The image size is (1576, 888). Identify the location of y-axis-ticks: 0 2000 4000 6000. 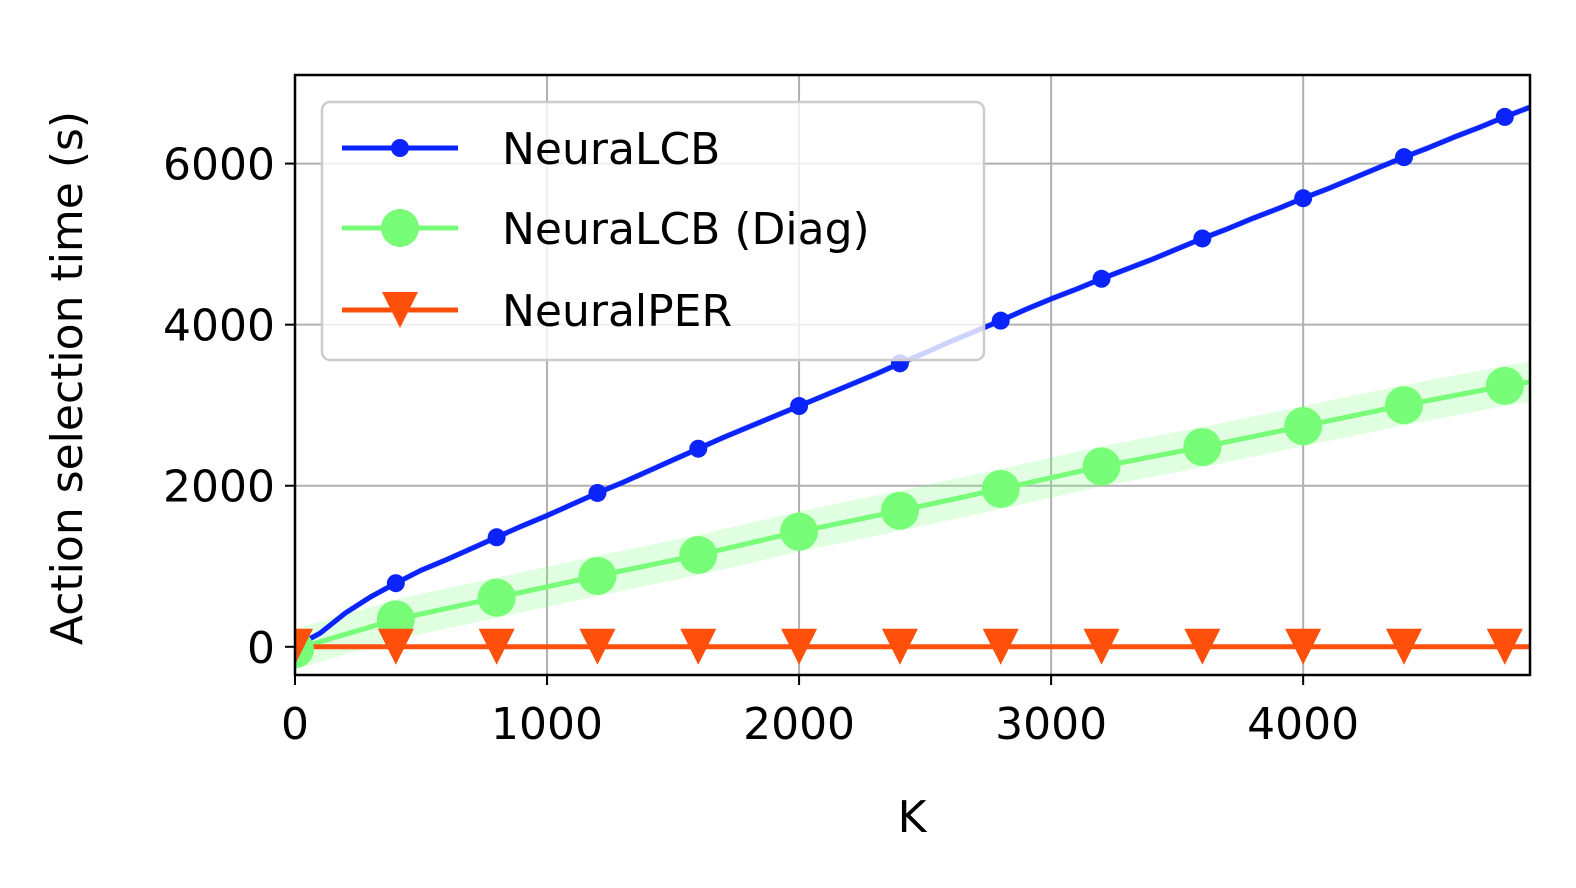
(229, 407).